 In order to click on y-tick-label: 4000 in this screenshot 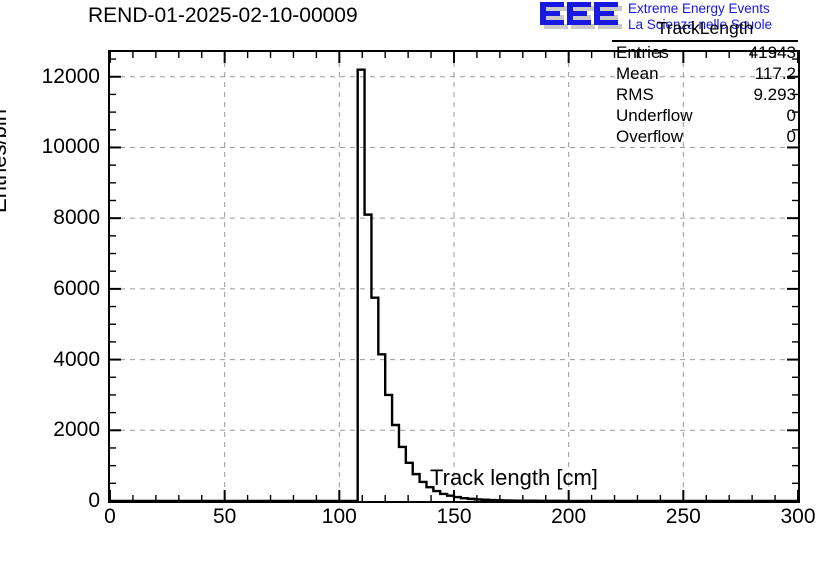, I will do `click(76, 359)`.